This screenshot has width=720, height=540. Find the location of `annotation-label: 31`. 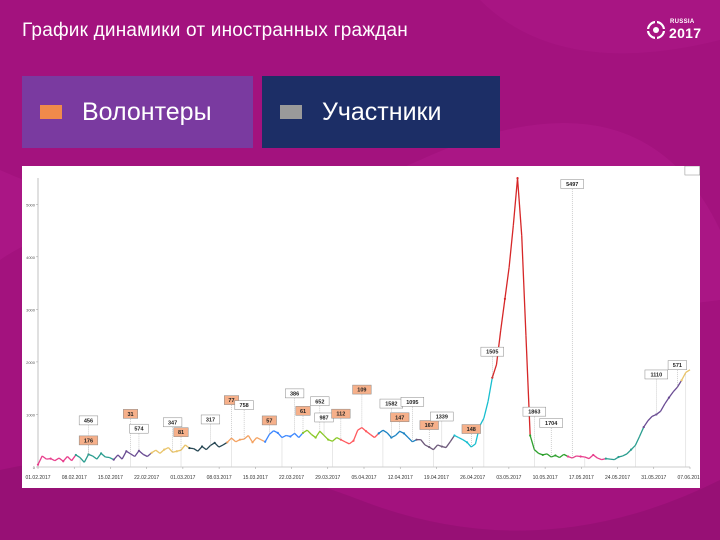

annotation-label: 31 is located at coordinates (130, 415).